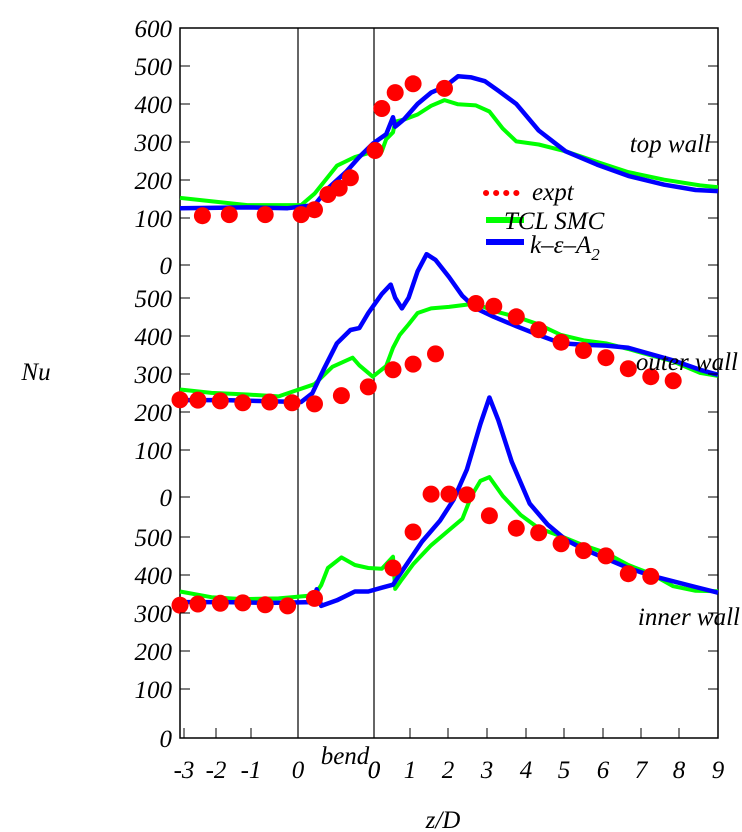  What do you see at coordinates (184, 770) in the screenshot?
I see `x-tick-label: -3` at bounding box center [184, 770].